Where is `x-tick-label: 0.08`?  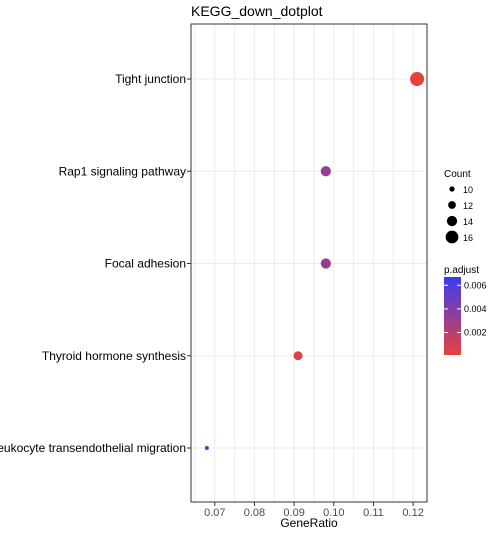 x-tick-label: 0.08 is located at coordinates (254, 513).